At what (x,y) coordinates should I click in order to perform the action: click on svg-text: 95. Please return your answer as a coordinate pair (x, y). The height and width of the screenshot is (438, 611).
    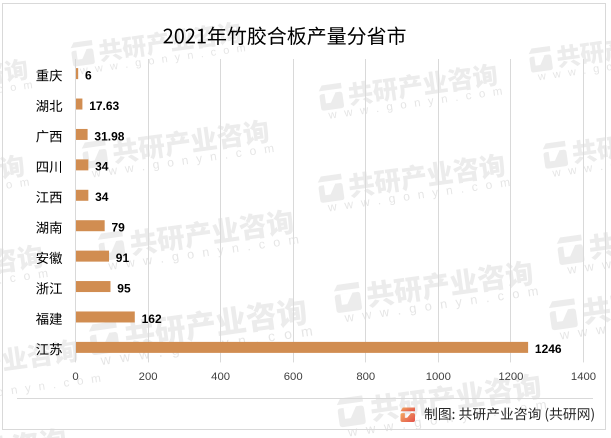
    Looking at the image, I should click on (124, 288).